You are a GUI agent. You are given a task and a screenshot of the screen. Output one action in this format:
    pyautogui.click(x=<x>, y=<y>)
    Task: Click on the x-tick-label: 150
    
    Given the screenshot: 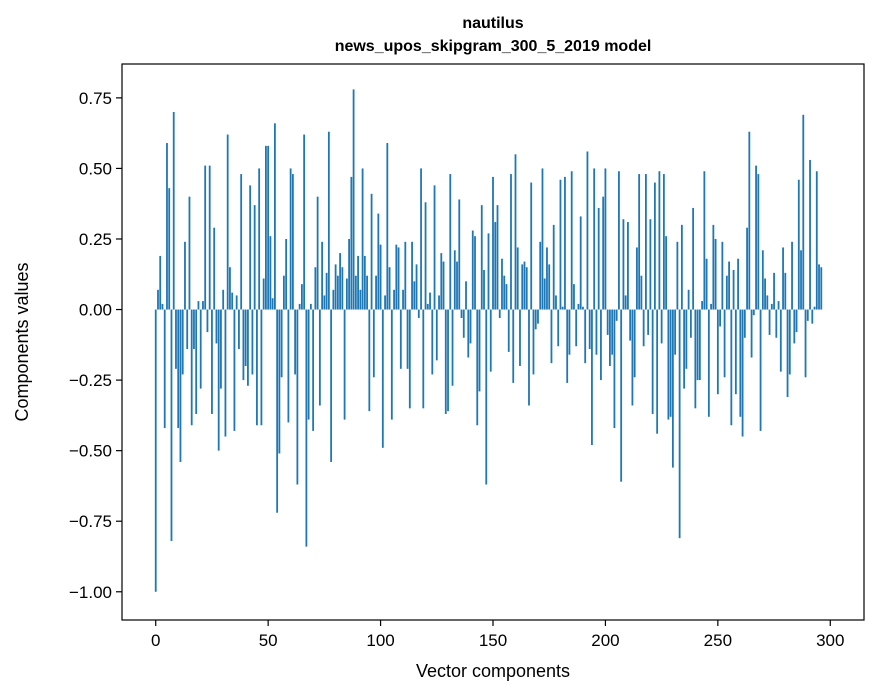 What is the action you would take?
    pyautogui.click(x=493, y=640)
    